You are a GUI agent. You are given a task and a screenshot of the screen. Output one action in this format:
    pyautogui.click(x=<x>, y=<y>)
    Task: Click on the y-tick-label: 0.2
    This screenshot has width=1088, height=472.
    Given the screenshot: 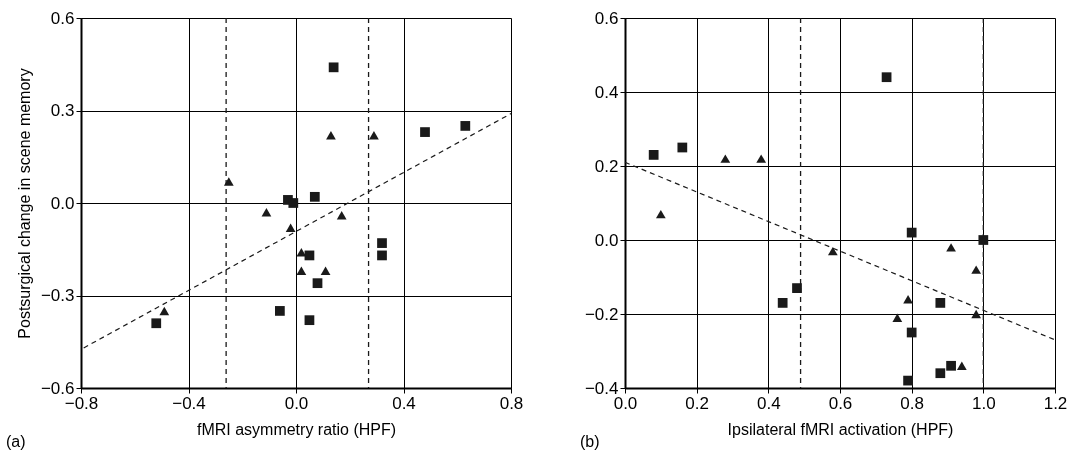 What is the action you would take?
    pyautogui.click(x=606, y=166)
    